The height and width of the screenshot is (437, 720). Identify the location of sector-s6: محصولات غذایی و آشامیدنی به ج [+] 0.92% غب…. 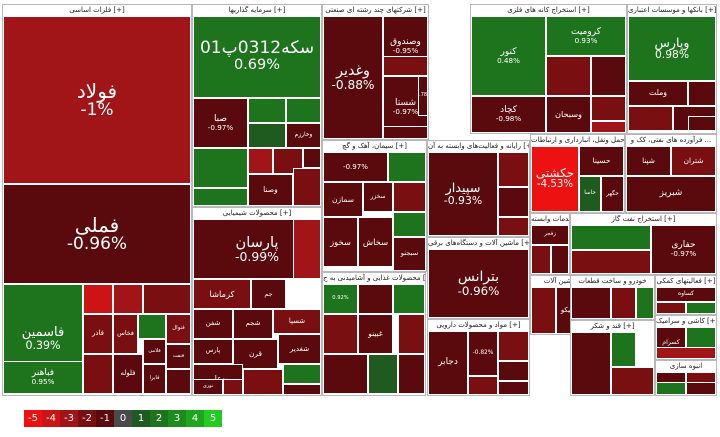
(374, 334).